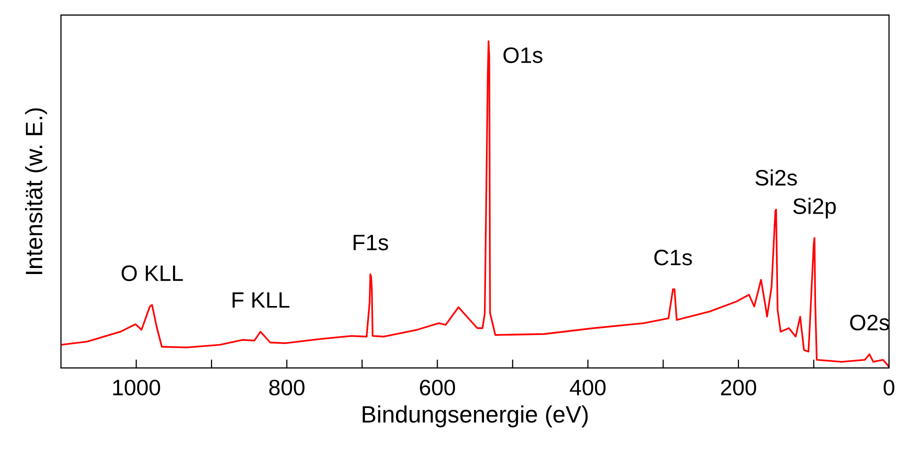 This screenshot has height=456, width=902. I want to click on annotation: O2s, so click(870, 322).